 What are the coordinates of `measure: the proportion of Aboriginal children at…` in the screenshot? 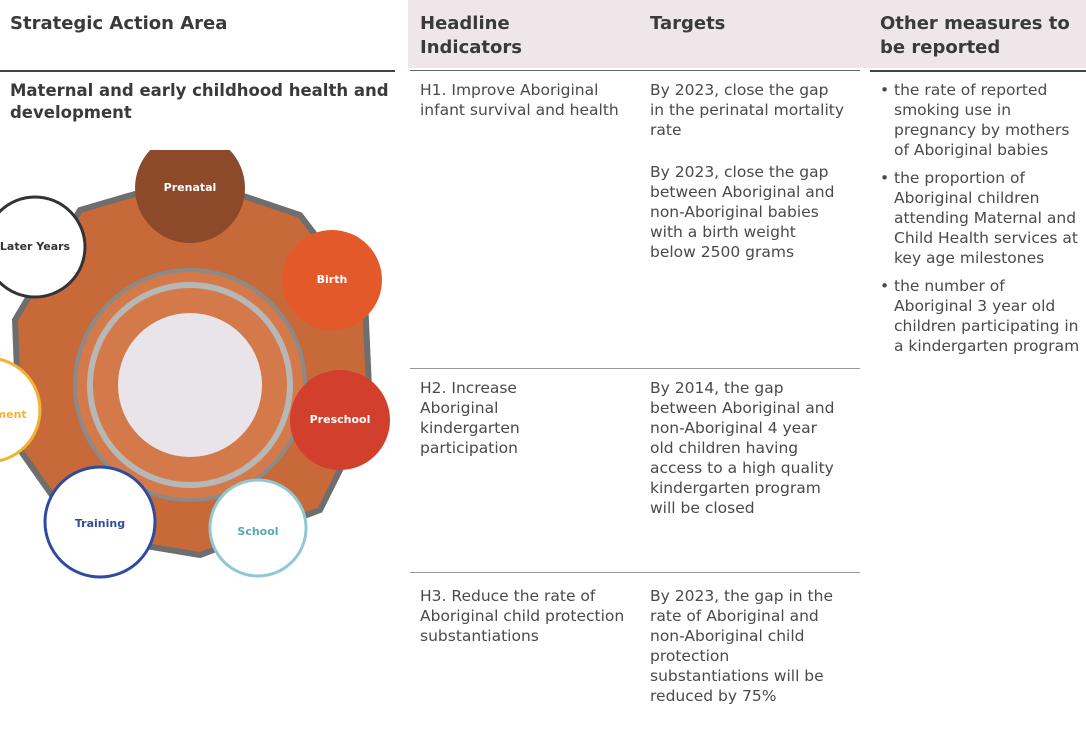 It's located at (980, 218).